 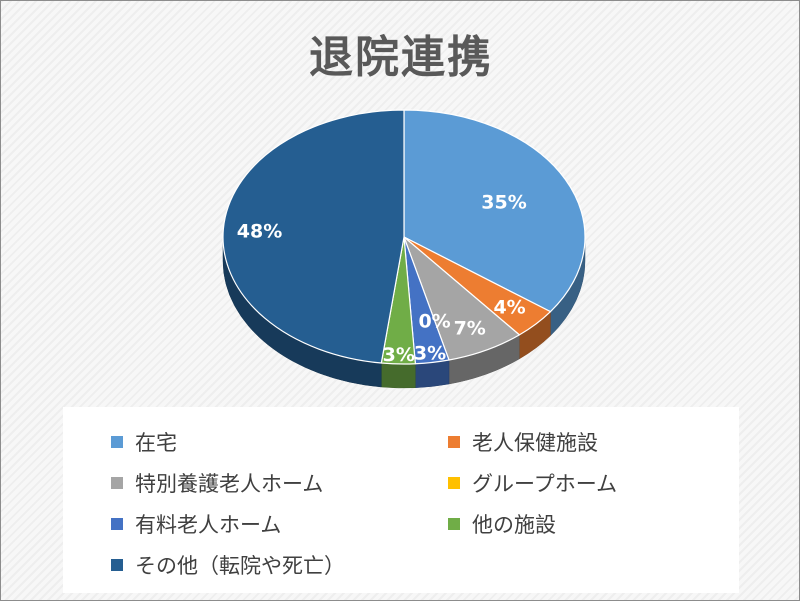 I want to click on pie-label-6: 3%, so click(x=399, y=355).